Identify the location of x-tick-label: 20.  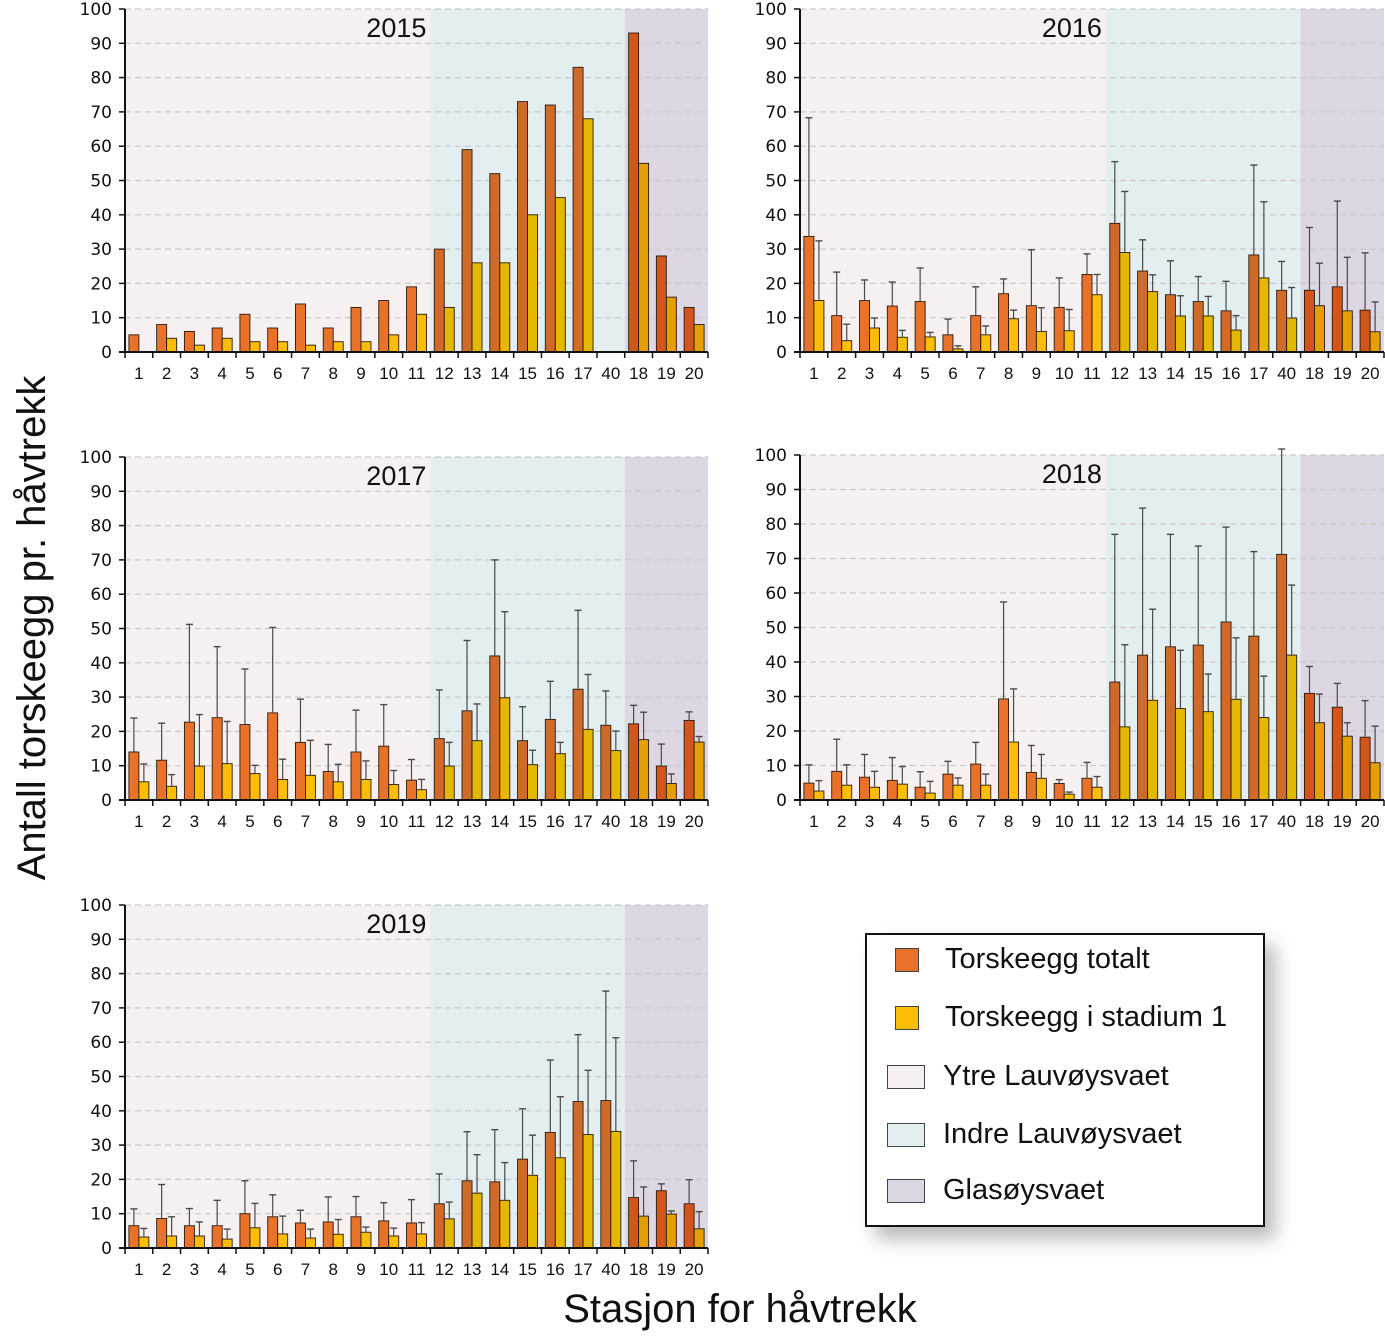
(694, 821).